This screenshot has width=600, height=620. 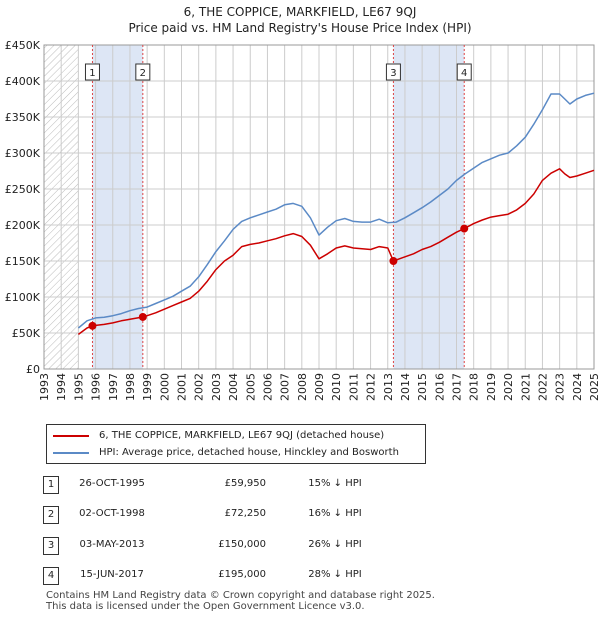 What do you see at coordinates (23, 189) in the screenshot?
I see `y-tick-label: £250K` at bounding box center [23, 189].